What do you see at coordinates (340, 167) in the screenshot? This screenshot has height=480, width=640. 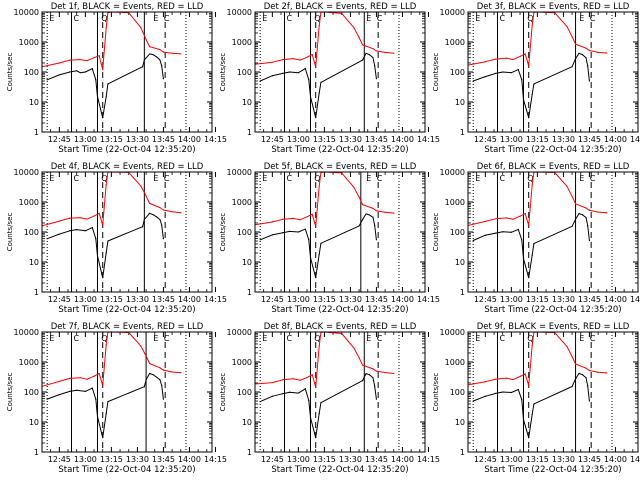 I see `panel-title: Det 5f, BLACK = Events, RED = LLD` at bounding box center [340, 167].